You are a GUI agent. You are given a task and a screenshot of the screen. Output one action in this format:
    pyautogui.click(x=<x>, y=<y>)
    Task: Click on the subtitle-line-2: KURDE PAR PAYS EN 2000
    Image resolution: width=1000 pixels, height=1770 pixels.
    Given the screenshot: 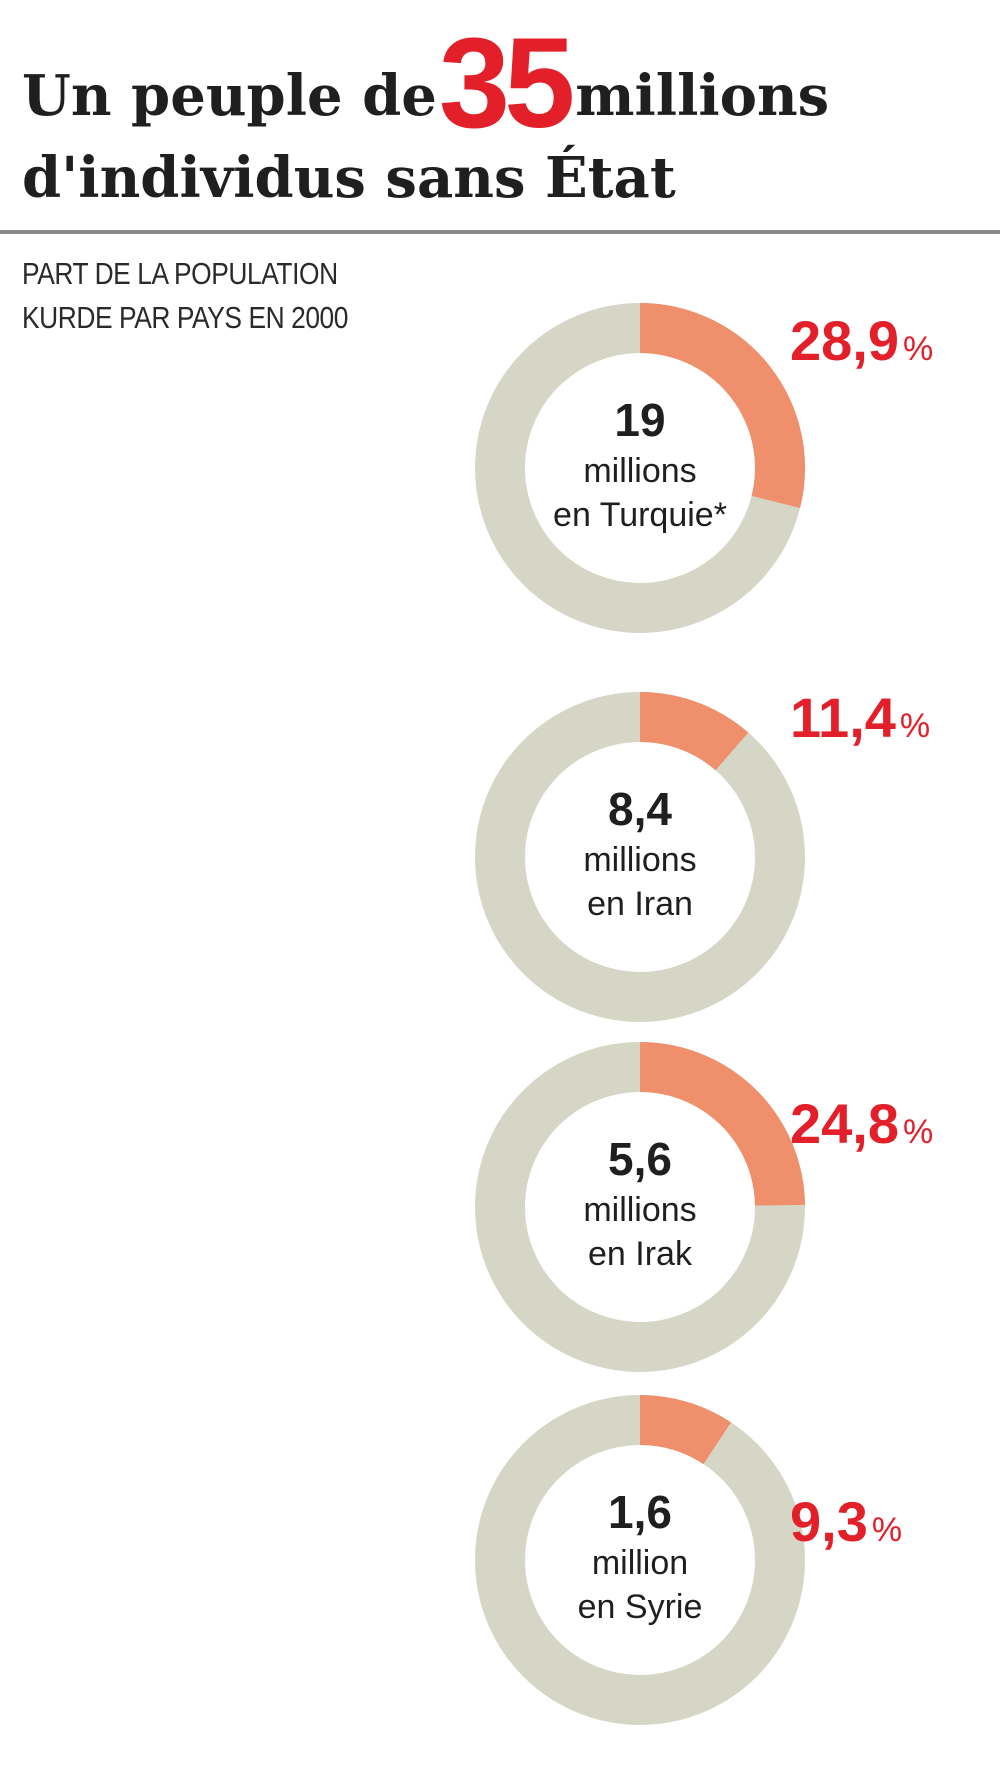 What is the action you would take?
    pyautogui.click(x=185, y=317)
    